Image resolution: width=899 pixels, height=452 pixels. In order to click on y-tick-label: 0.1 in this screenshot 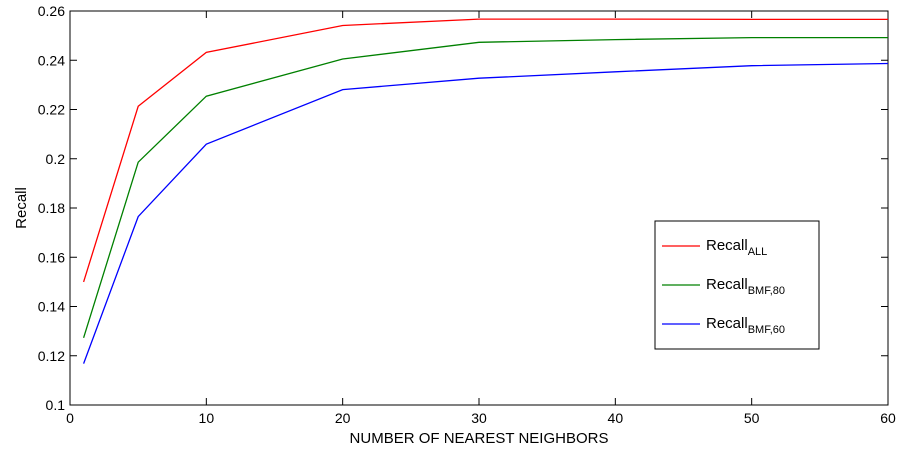, I will do `click(56, 405)`.